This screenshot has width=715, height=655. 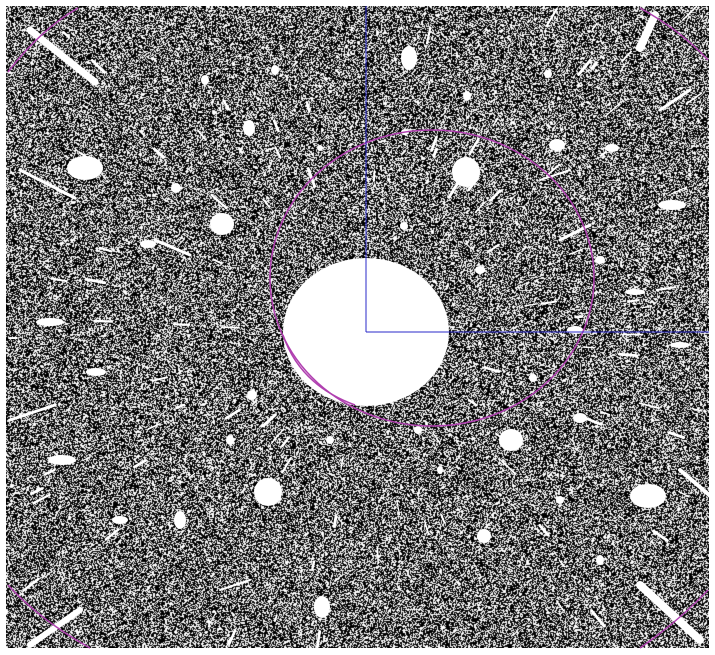 What do you see at coordinates (319, 370) in the screenshot?
I see `resolution-ring-arc` at bounding box center [319, 370].